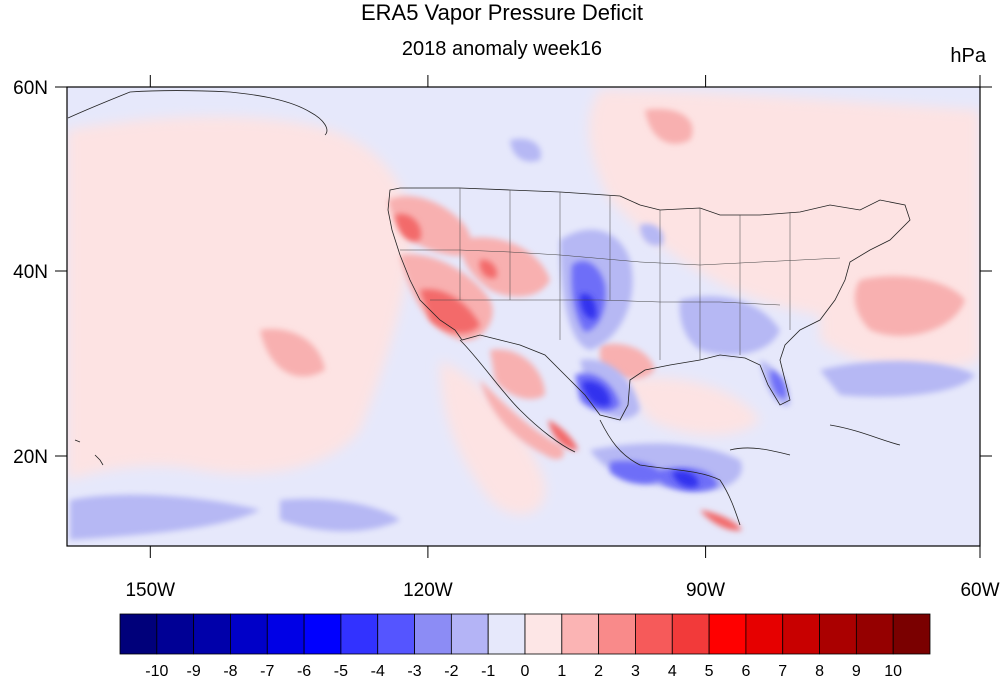 This screenshot has width=1004, height=681. What do you see at coordinates (378, 671) in the screenshot?
I see `colorbar-tick-label: -4` at bounding box center [378, 671].